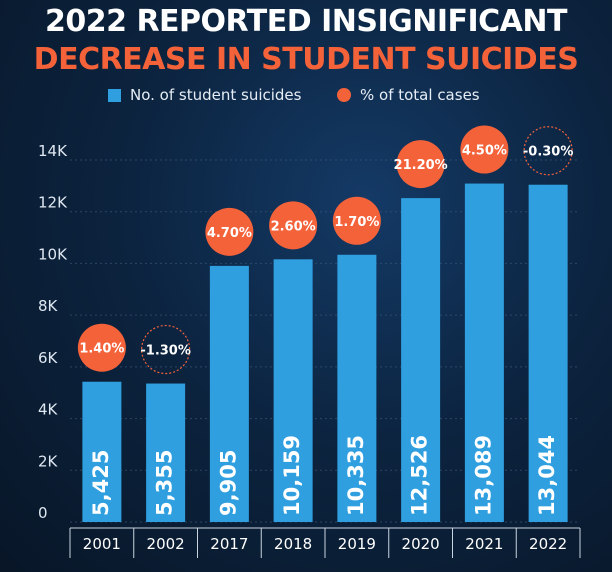  I want to click on percent-label: 1.70%, so click(356, 222).